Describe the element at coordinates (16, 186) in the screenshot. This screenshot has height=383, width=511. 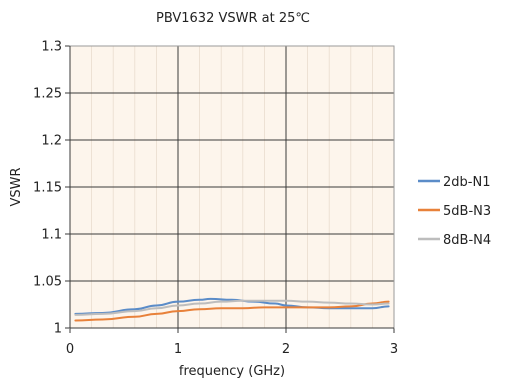
I see `y-axis-label: VSWR` at that location.